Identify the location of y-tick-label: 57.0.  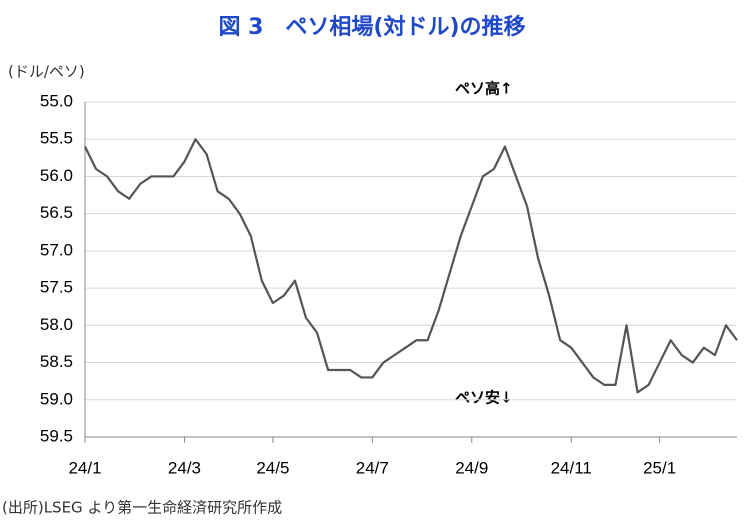
(56, 249).